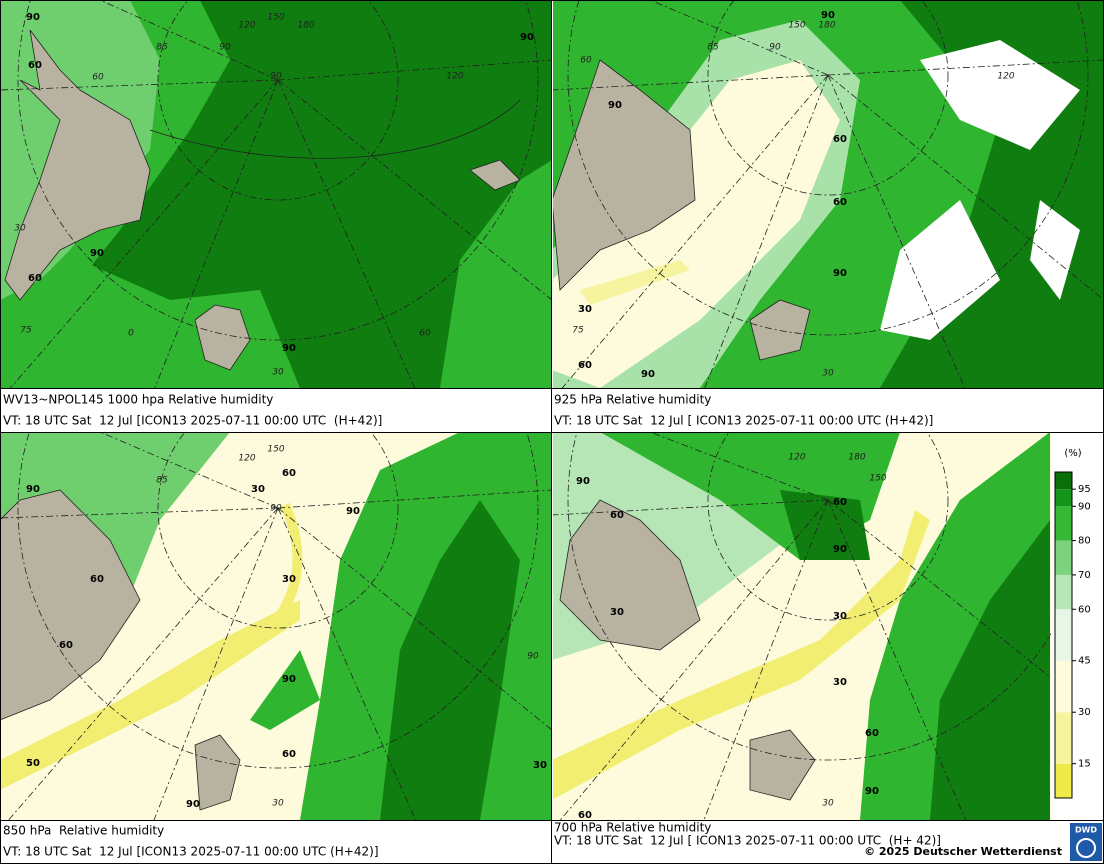 The height and width of the screenshot is (864, 1104). Describe the element at coordinates (1084, 541) in the screenshot. I see `colorbar-label: 80` at that location.